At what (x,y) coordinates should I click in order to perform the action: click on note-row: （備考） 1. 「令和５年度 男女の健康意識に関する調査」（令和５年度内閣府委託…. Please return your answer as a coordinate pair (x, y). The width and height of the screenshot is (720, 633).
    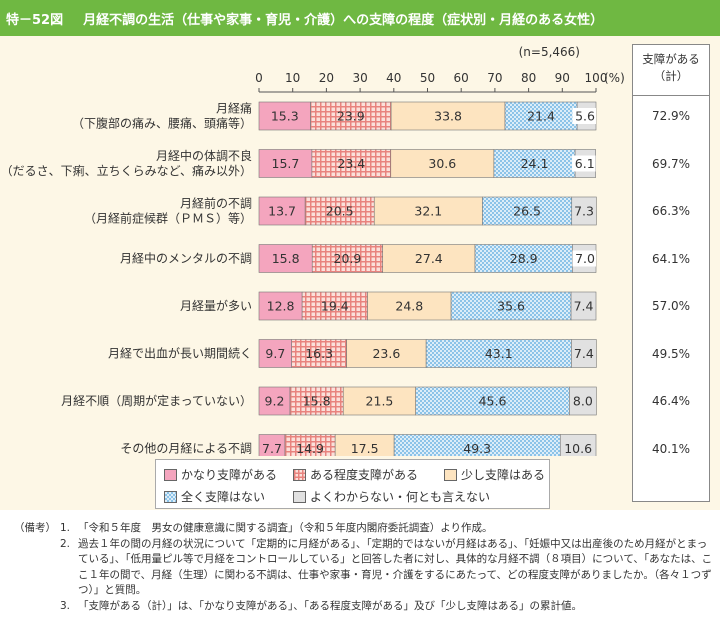
    Looking at the image, I should click on (364, 529).